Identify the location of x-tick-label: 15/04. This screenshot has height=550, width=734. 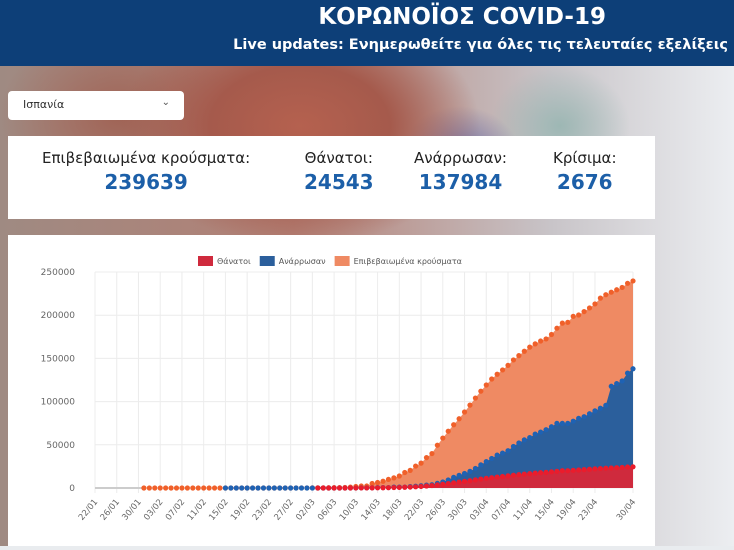
(544, 510).